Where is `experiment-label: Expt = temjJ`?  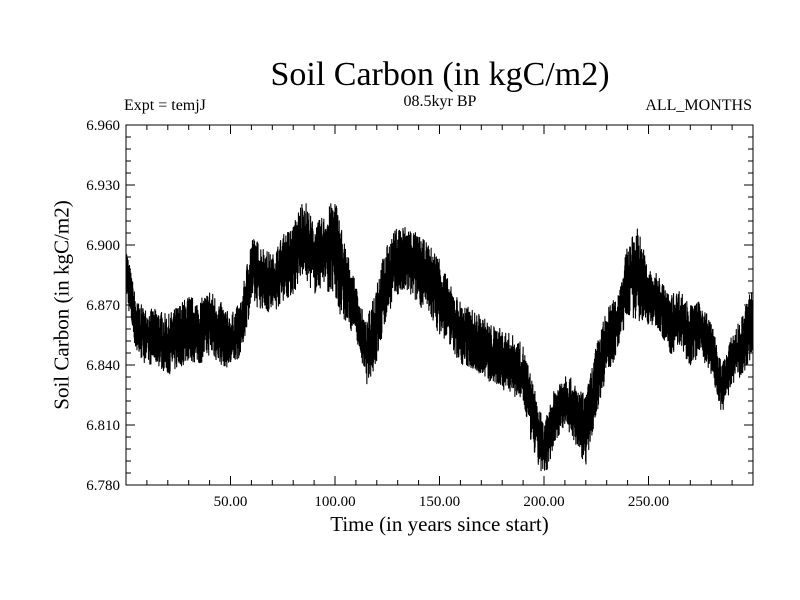 experiment-label: Expt = temjJ is located at coordinates (165, 105).